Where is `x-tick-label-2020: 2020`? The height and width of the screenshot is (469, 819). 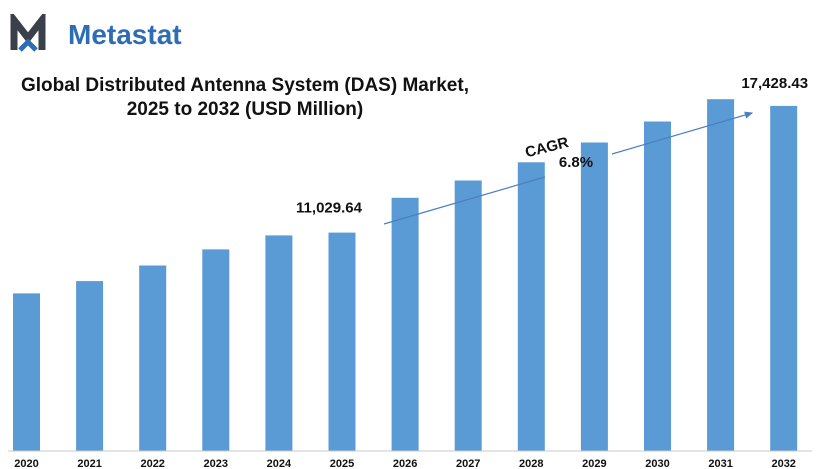
x-tick-label-2020: 2020 is located at coordinates (26, 463).